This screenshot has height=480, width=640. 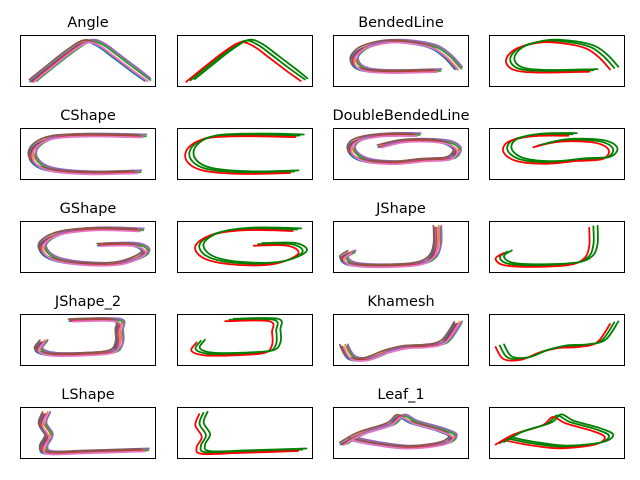 I want to click on panel-title: GShape, so click(x=88, y=209).